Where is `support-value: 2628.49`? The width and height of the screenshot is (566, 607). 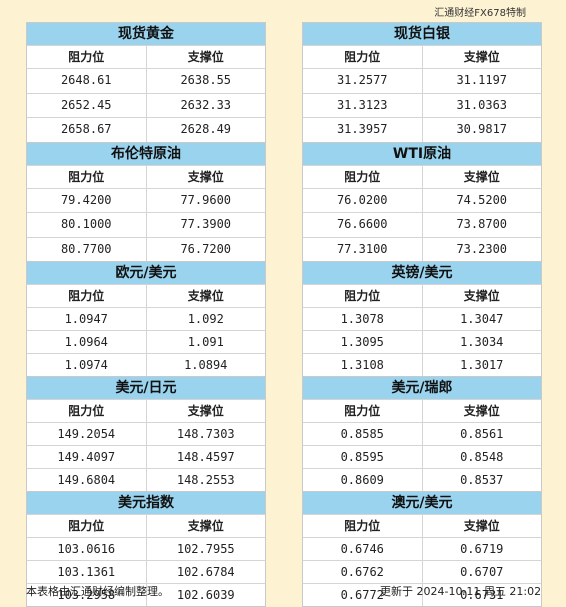
support-value: 2628.49 is located at coordinates (206, 129).